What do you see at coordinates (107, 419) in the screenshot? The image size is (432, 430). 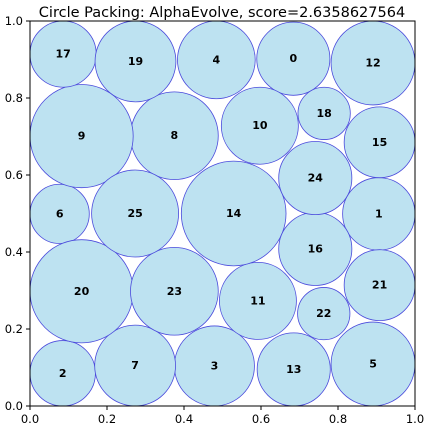 I see `x-tick-label: 0.2` at bounding box center [107, 419].